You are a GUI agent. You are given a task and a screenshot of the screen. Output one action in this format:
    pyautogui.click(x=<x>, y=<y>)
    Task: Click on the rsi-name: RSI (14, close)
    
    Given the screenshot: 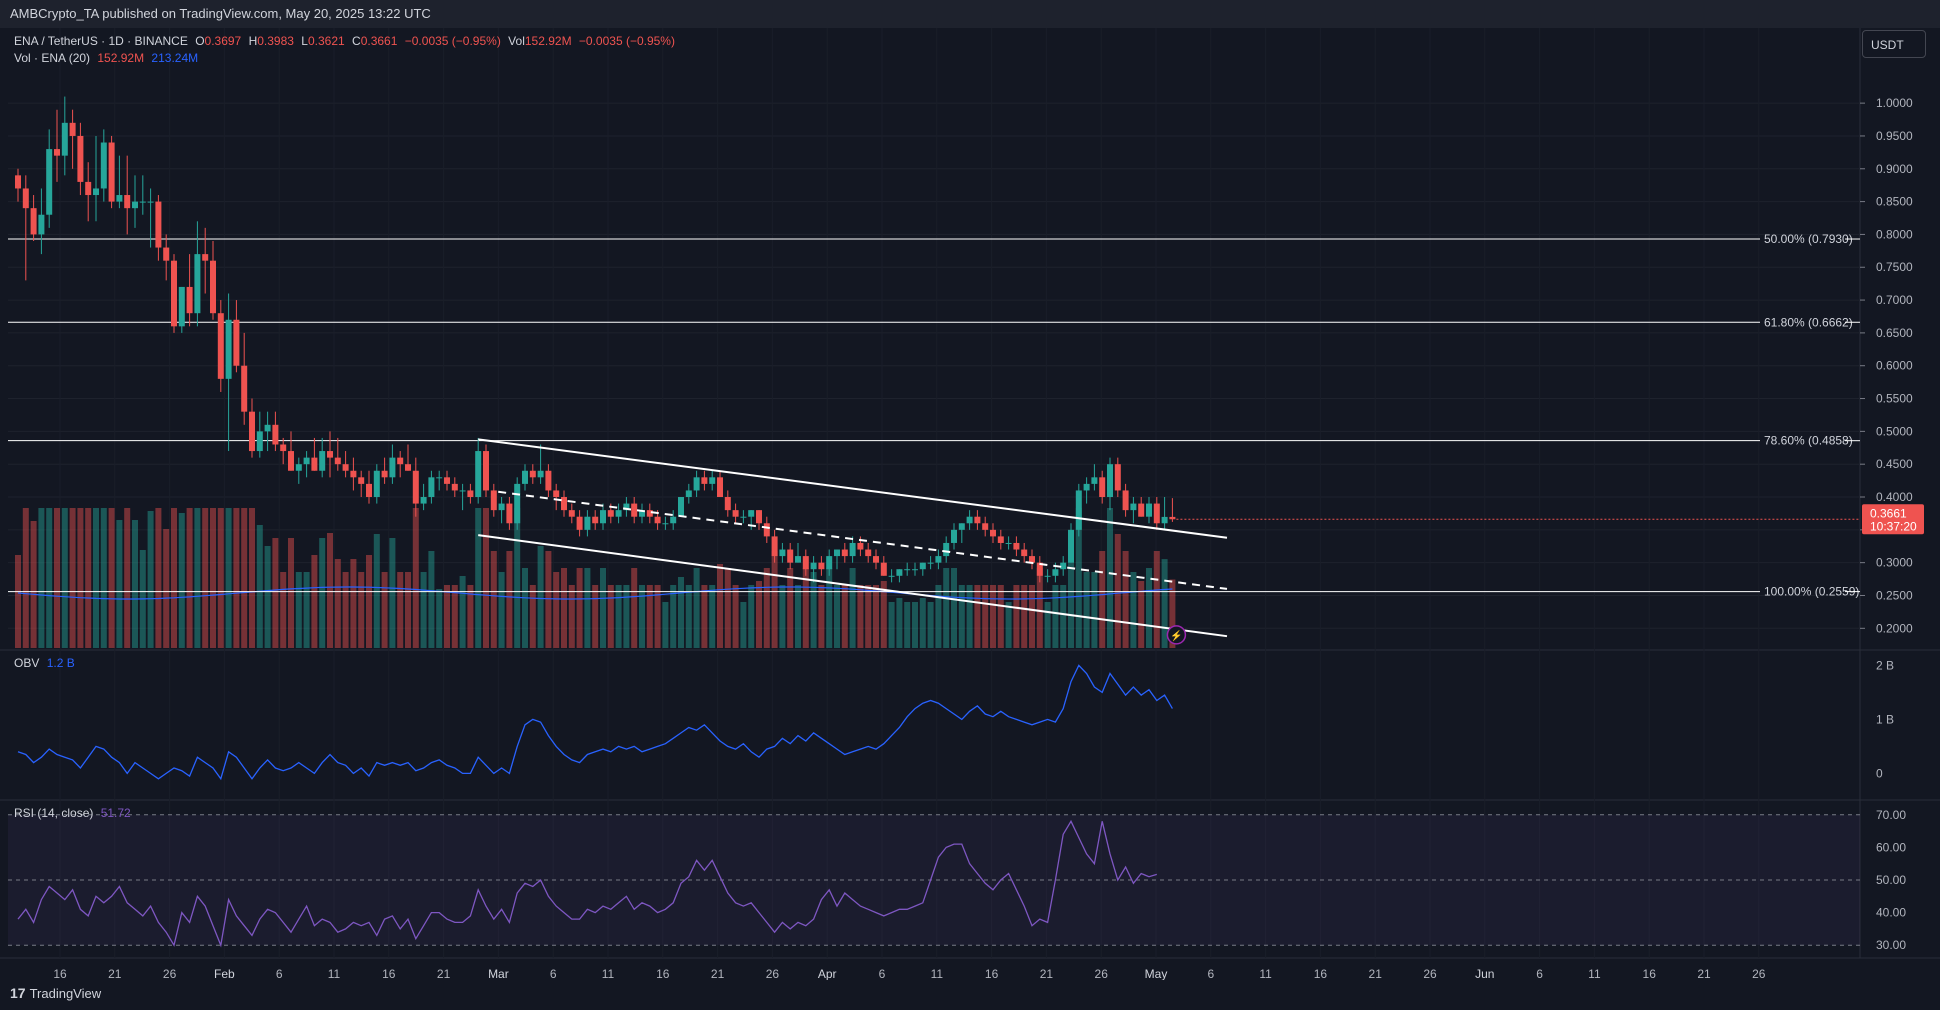 What is the action you would take?
    pyautogui.click(x=54, y=813)
    